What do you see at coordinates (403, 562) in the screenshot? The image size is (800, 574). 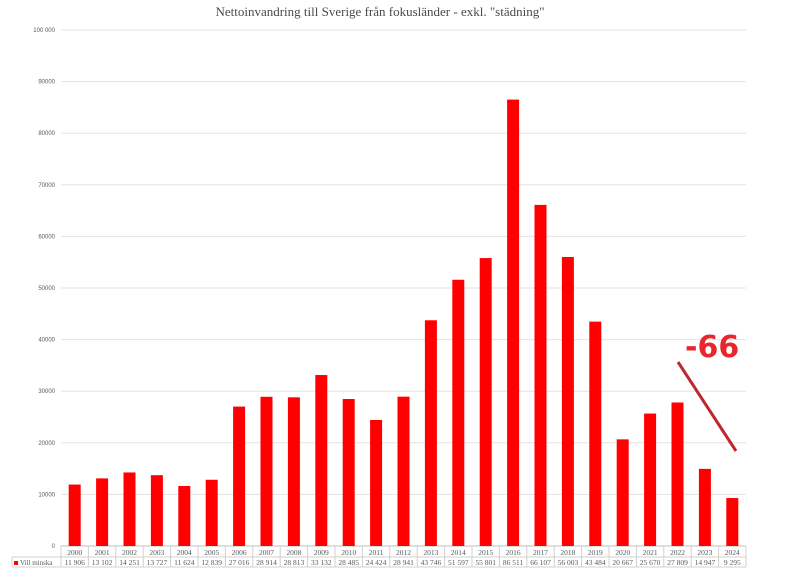 I see `value-label: 28 941` at bounding box center [403, 562].